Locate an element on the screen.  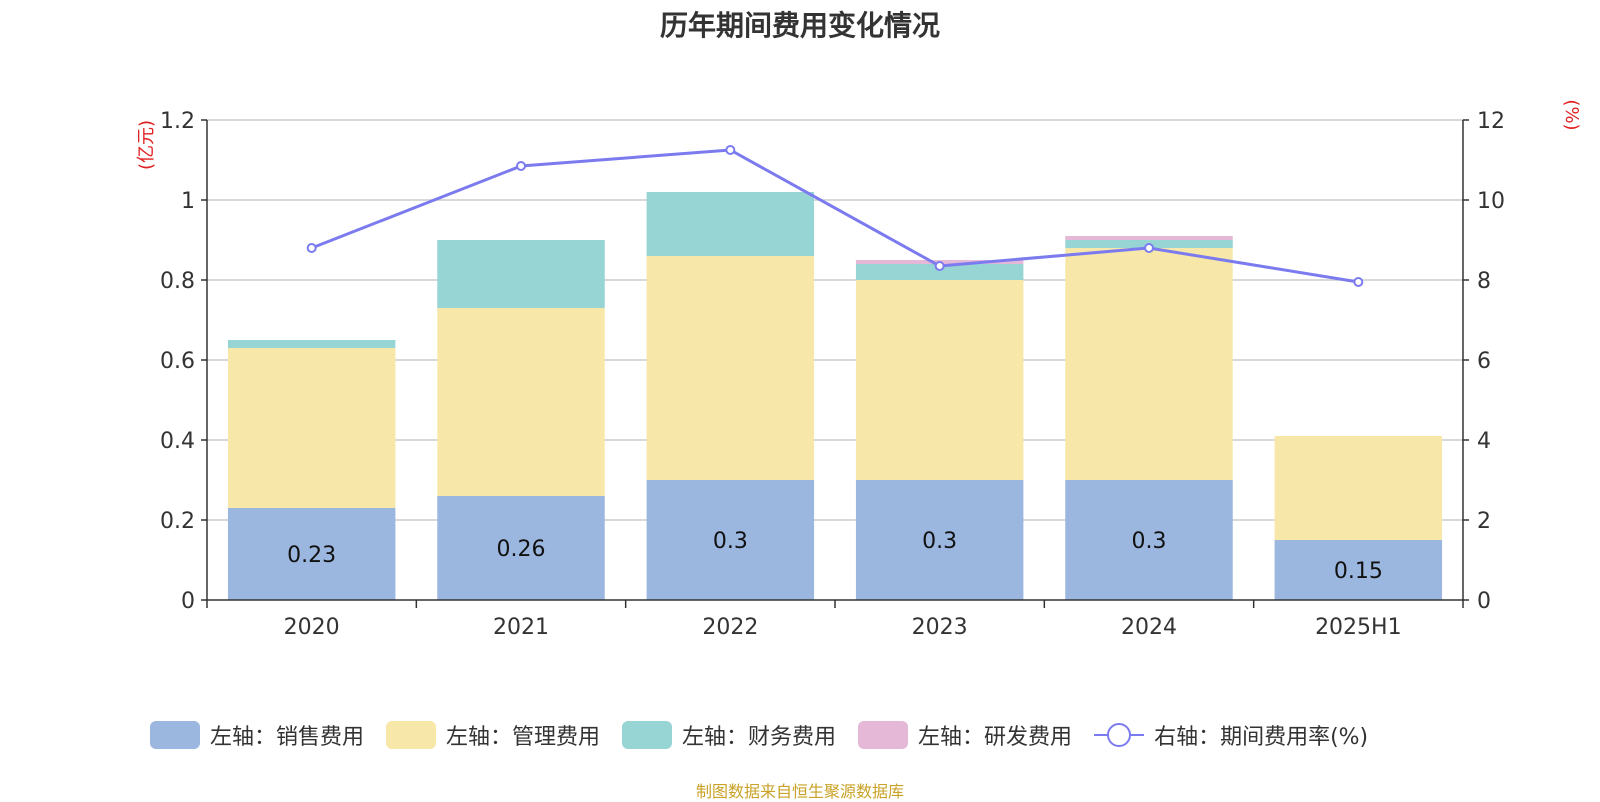
y-right-tick-label: 0 is located at coordinates (1484, 601).